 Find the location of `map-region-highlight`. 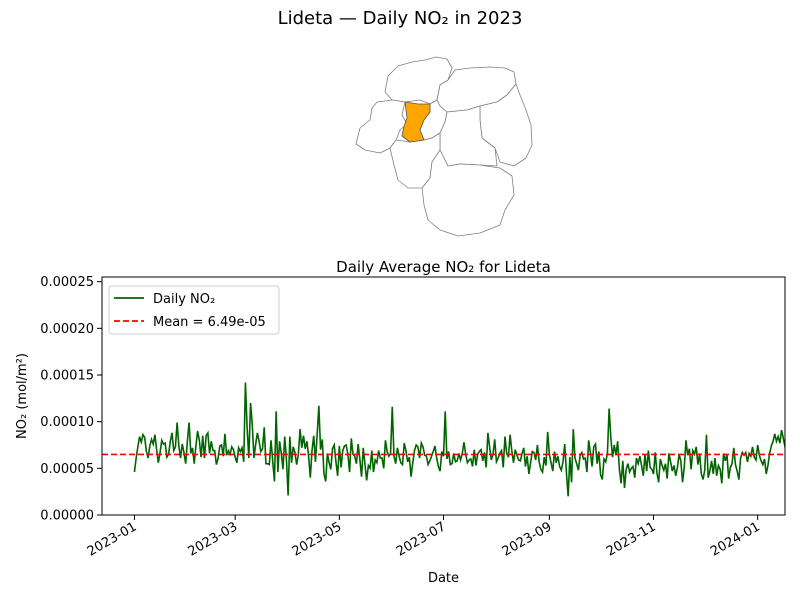

map-region-highlight is located at coordinates (416, 122).